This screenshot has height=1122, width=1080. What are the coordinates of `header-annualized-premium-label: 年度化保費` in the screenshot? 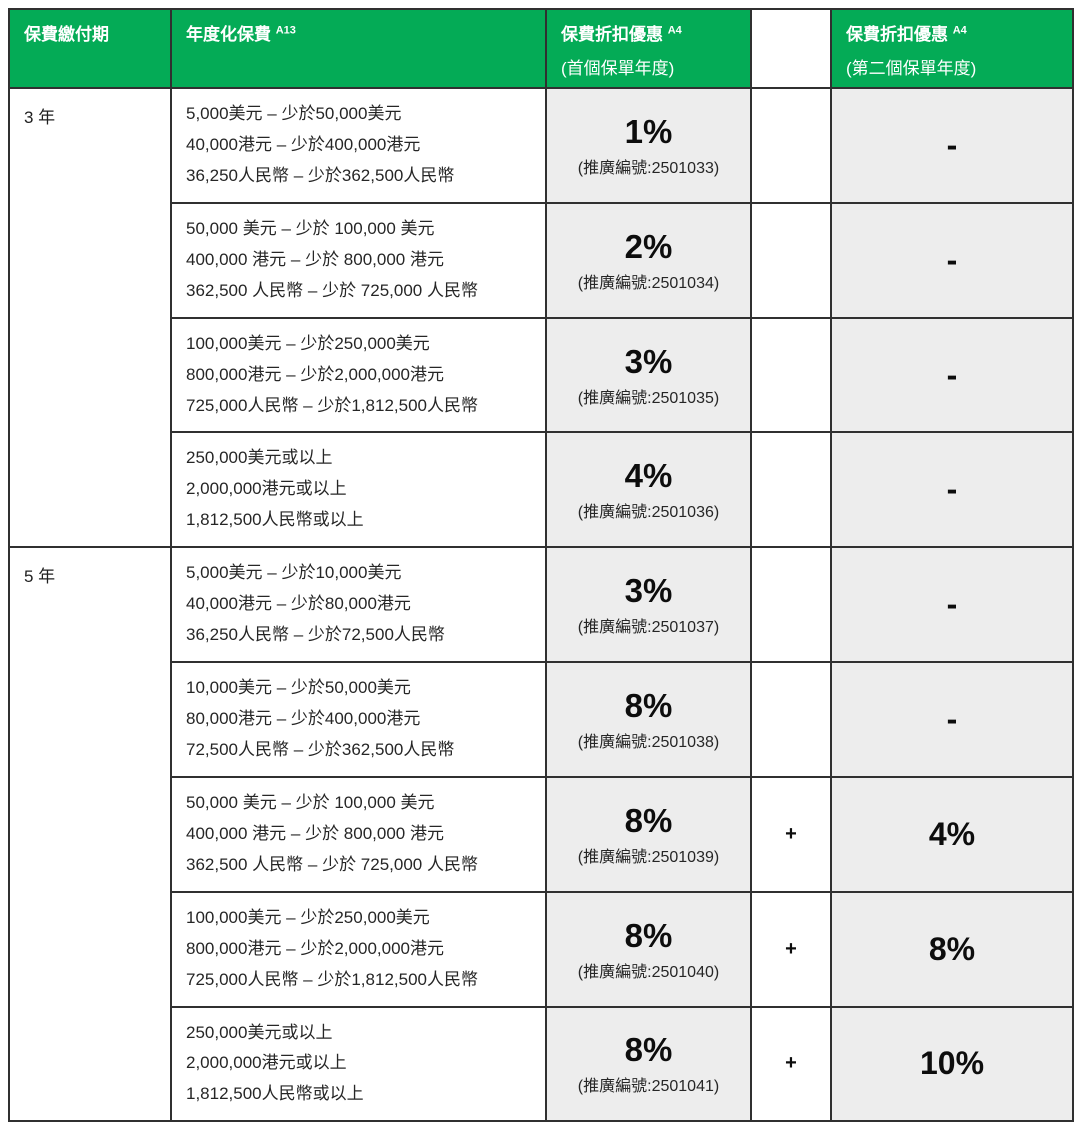 It's located at (228, 34).